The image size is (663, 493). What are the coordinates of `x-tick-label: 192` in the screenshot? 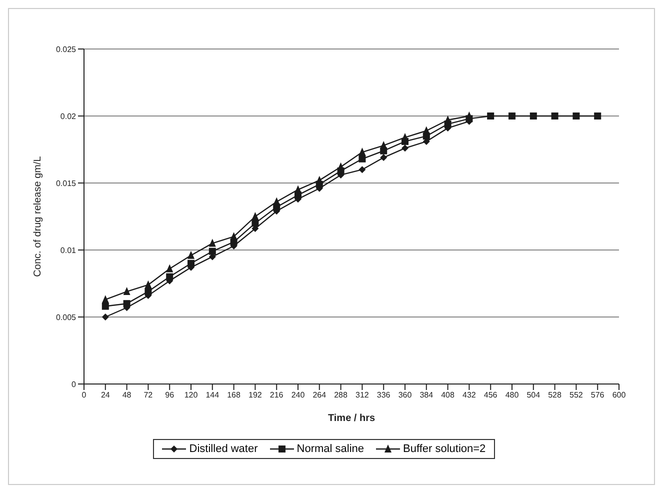 It's located at (255, 395).